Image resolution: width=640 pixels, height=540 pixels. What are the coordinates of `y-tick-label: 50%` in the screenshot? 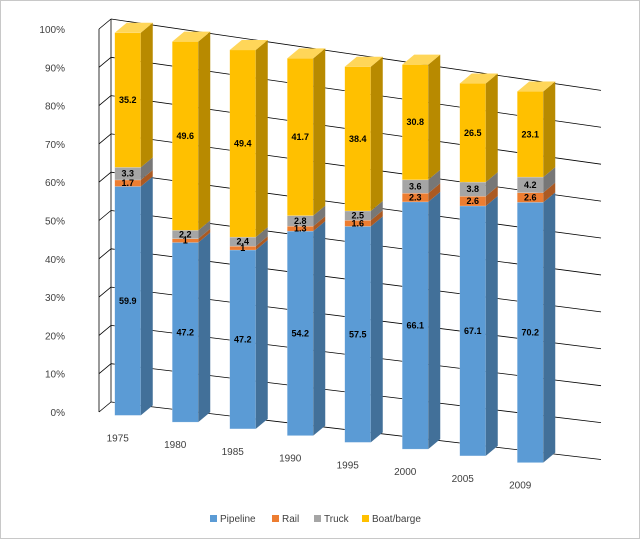 It's located at (55, 222).